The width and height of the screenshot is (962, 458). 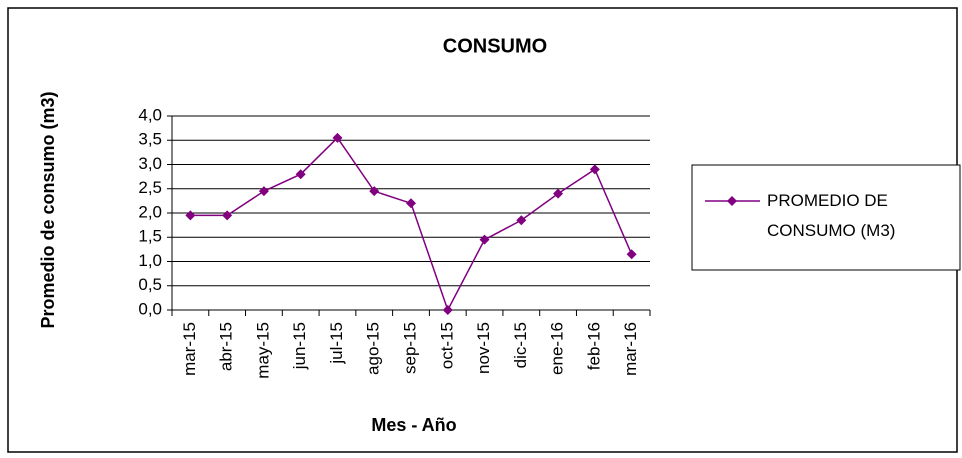 I want to click on y-tick-label: 3,5, so click(x=150, y=139).